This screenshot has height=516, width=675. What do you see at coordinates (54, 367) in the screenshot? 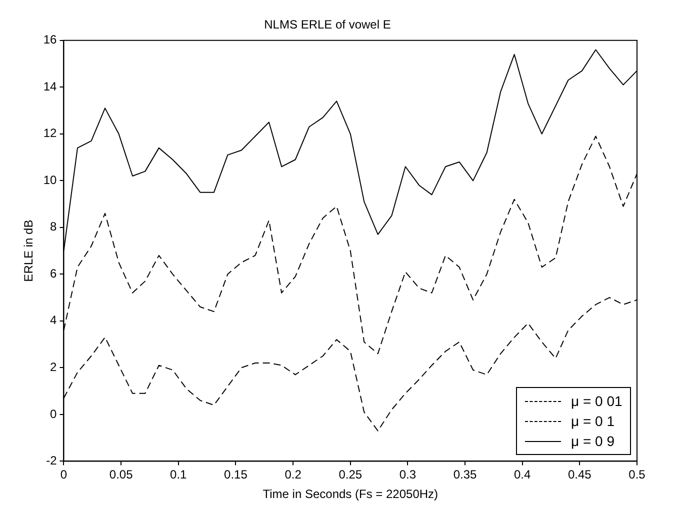
I see `y-tick-label: 2` at bounding box center [54, 367].